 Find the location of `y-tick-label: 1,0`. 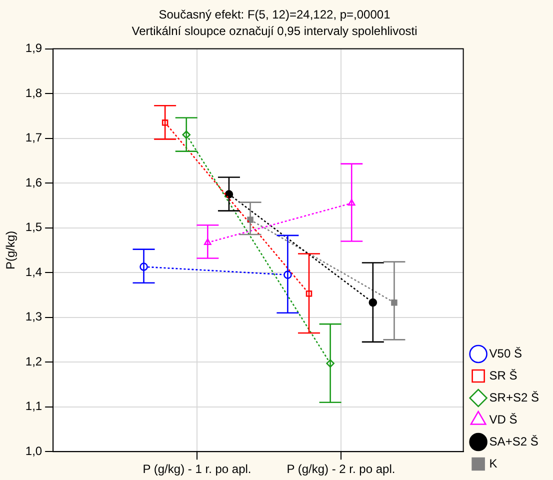

y-tick-label: 1,0 is located at coordinates (33, 451).